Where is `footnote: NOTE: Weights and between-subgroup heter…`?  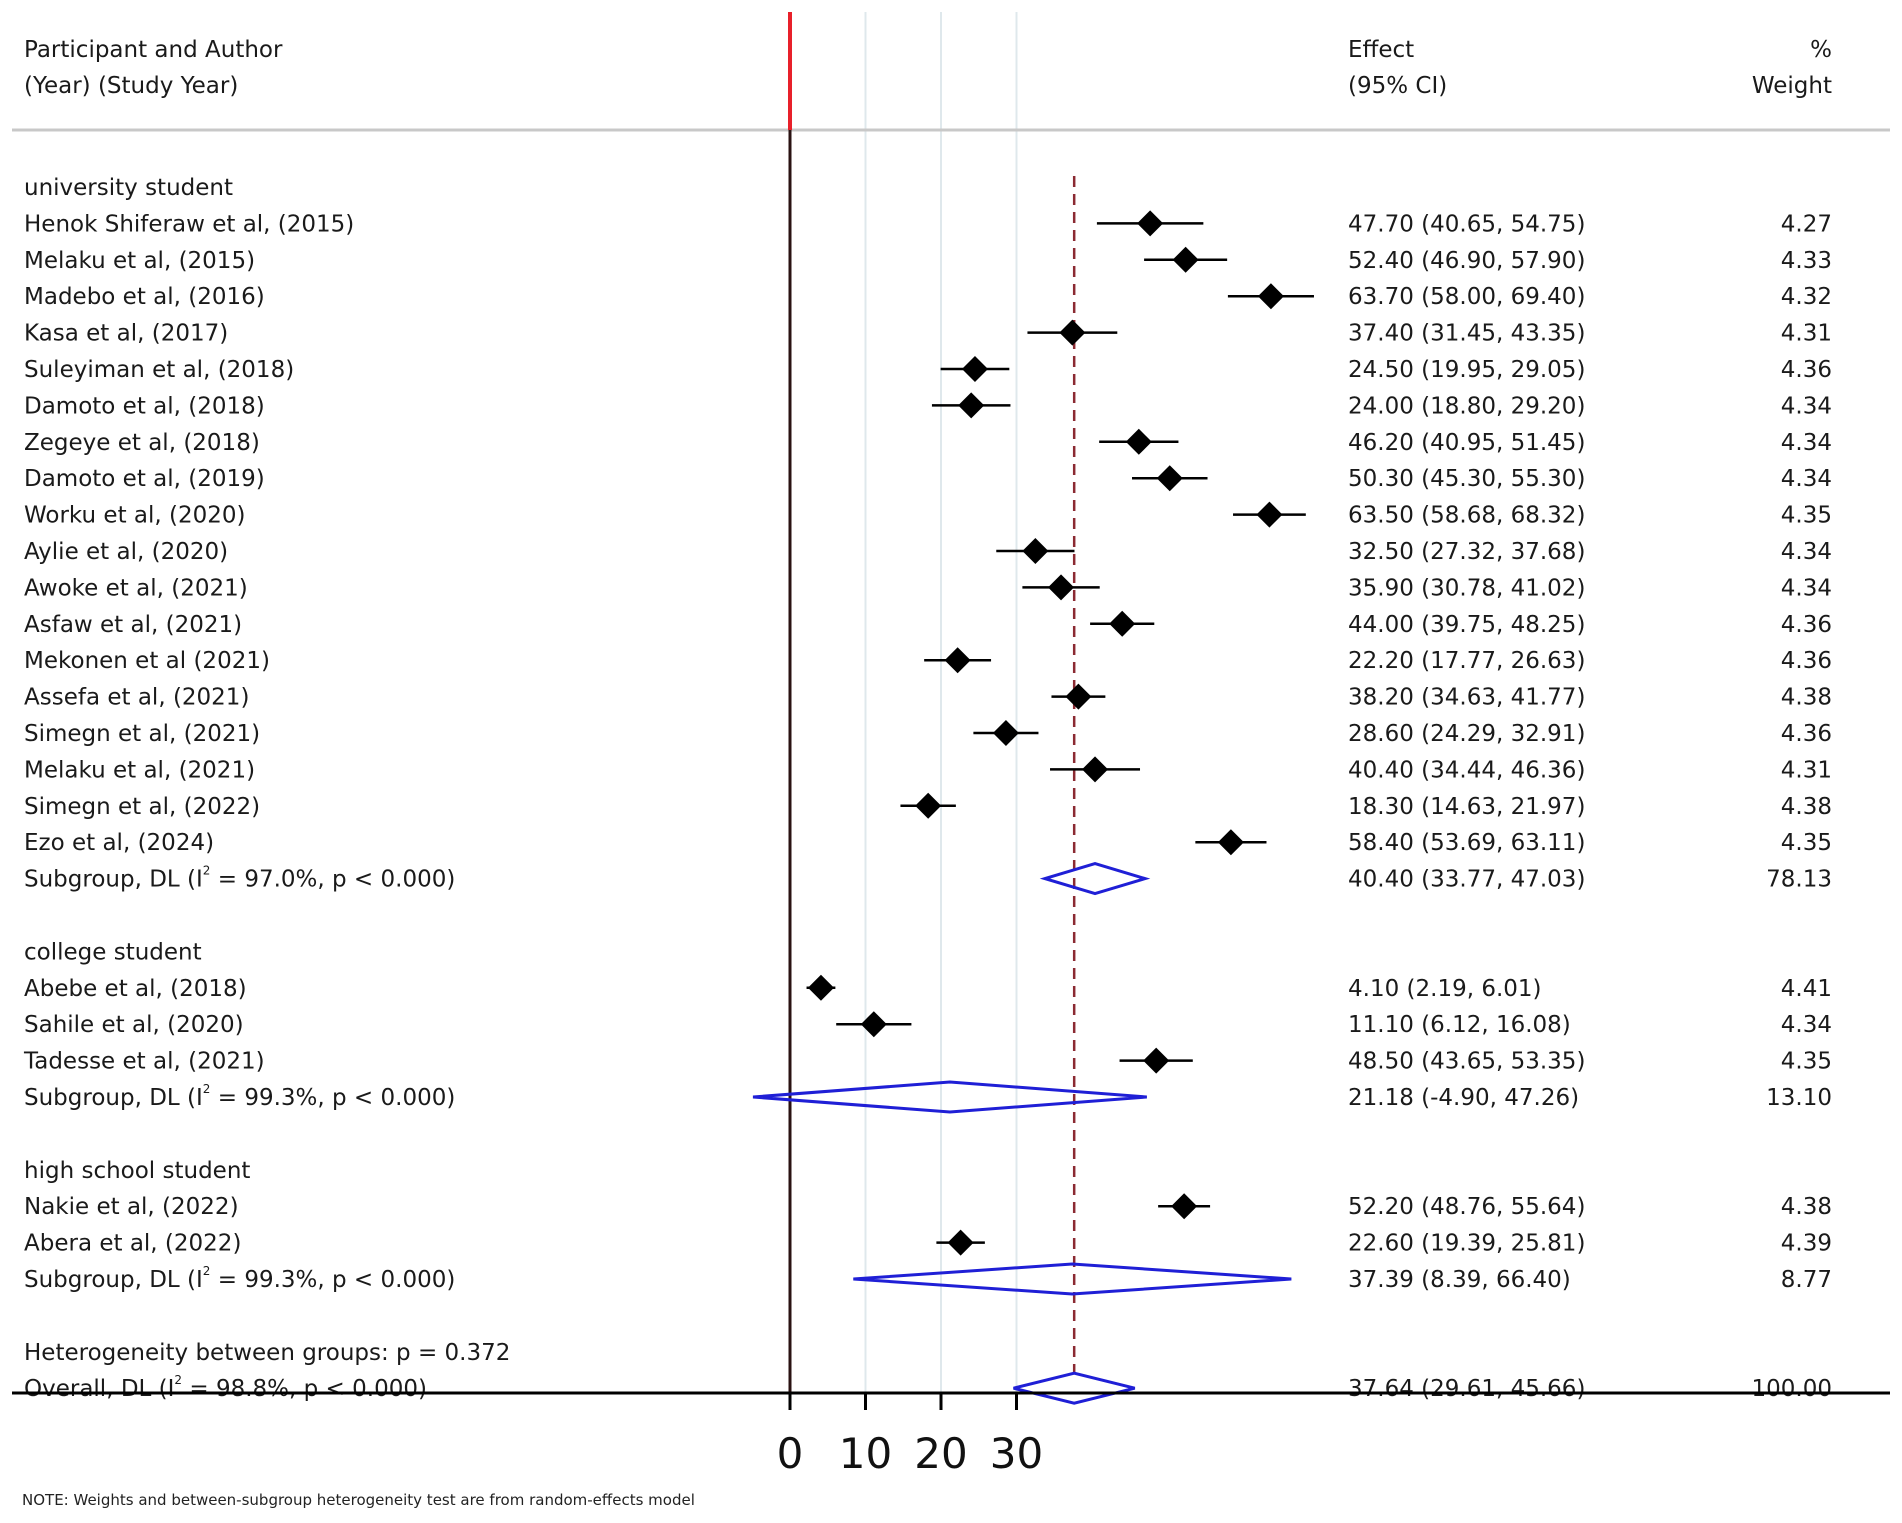 footnote: NOTE: Weights and between-subgroup heter… is located at coordinates (358, 1500).